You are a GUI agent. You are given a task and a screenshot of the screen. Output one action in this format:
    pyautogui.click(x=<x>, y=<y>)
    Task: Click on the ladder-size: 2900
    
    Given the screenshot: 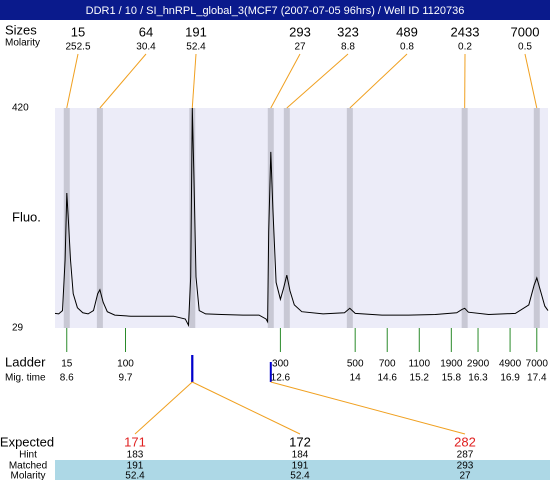 What is the action you would take?
    pyautogui.click(x=478, y=364)
    